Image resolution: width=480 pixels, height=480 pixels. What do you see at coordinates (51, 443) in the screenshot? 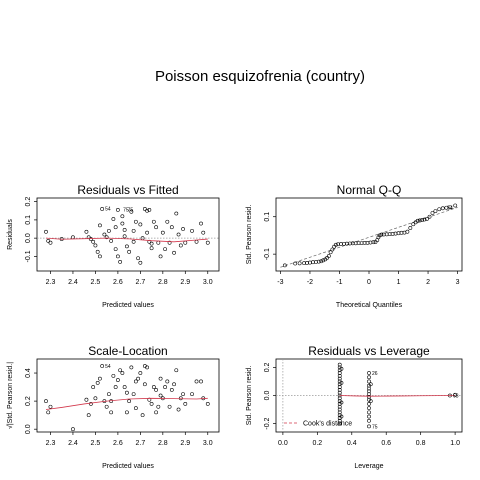
I see `x-tick-label: 2.3` at bounding box center [51, 443].